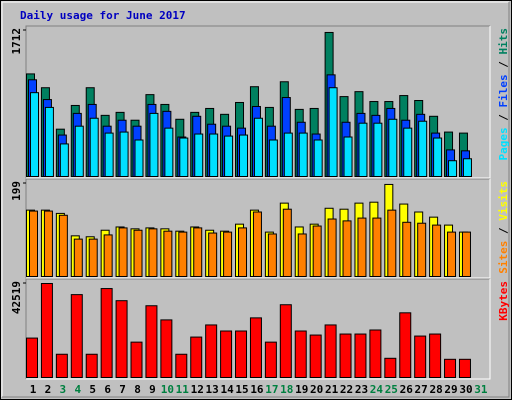 The width and height of the screenshot is (512, 400). I want to click on x-tick-label: 3, so click(63, 389).